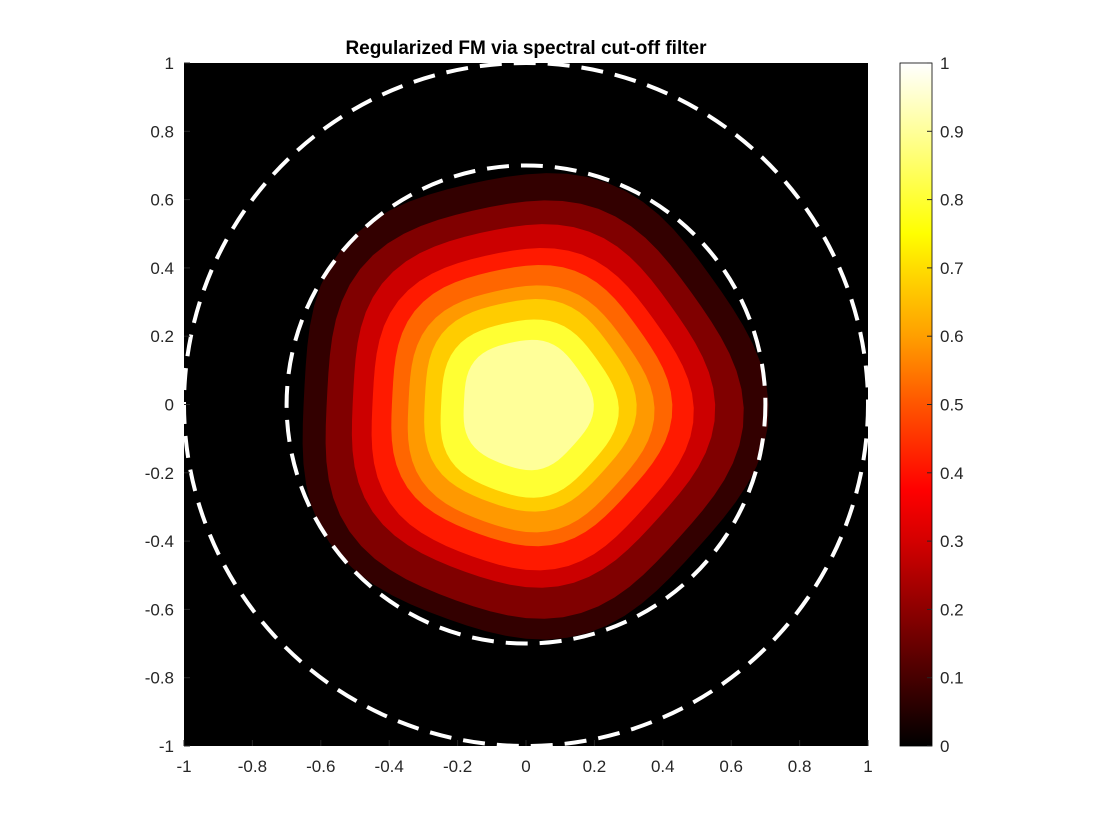 Image resolution: width=1120 pixels, height=840 pixels. I want to click on contour-band, so click(528, 405).